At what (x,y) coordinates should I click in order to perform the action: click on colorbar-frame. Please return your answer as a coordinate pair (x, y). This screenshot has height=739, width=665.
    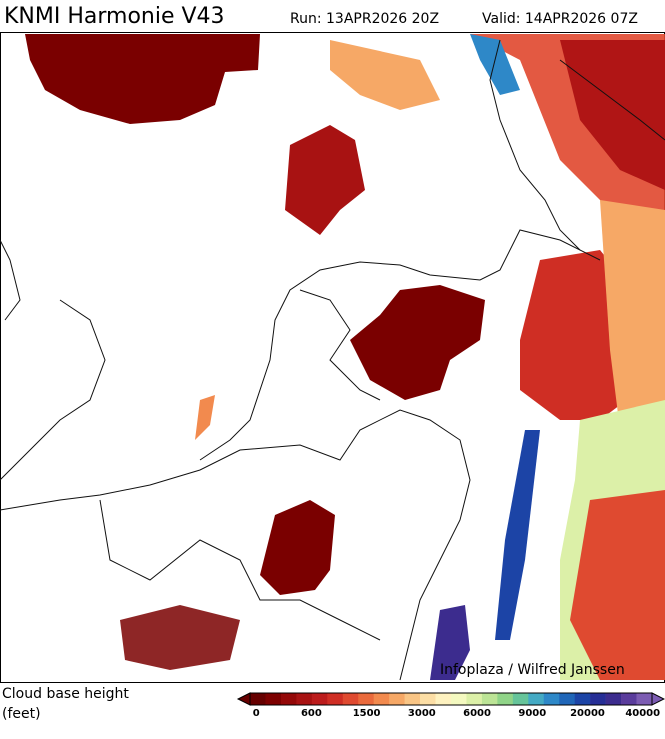
    Looking at the image, I should click on (451, 699).